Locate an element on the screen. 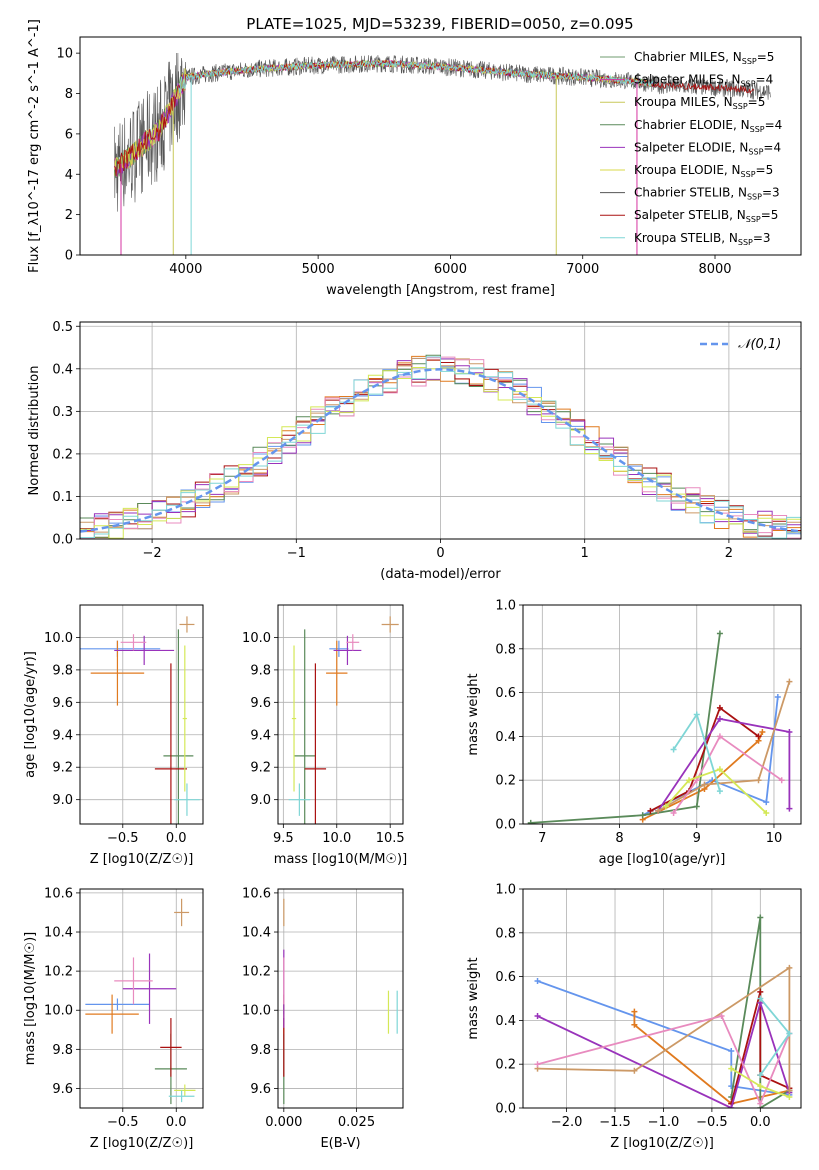 The height and width of the screenshot is (1170, 819). x-tick-label: 10.0 is located at coordinates (336, 838).